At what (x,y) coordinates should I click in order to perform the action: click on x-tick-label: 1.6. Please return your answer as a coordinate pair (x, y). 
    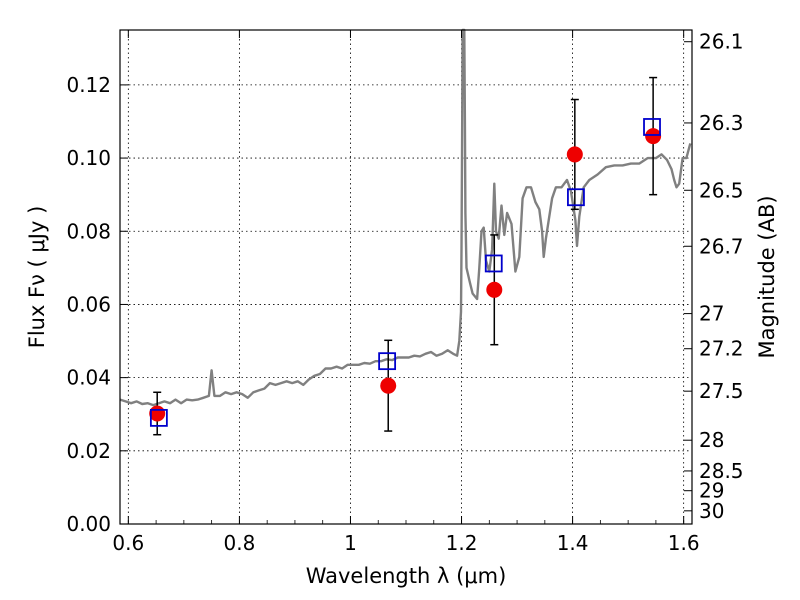
    Looking at the image, I should click on (684, 543).